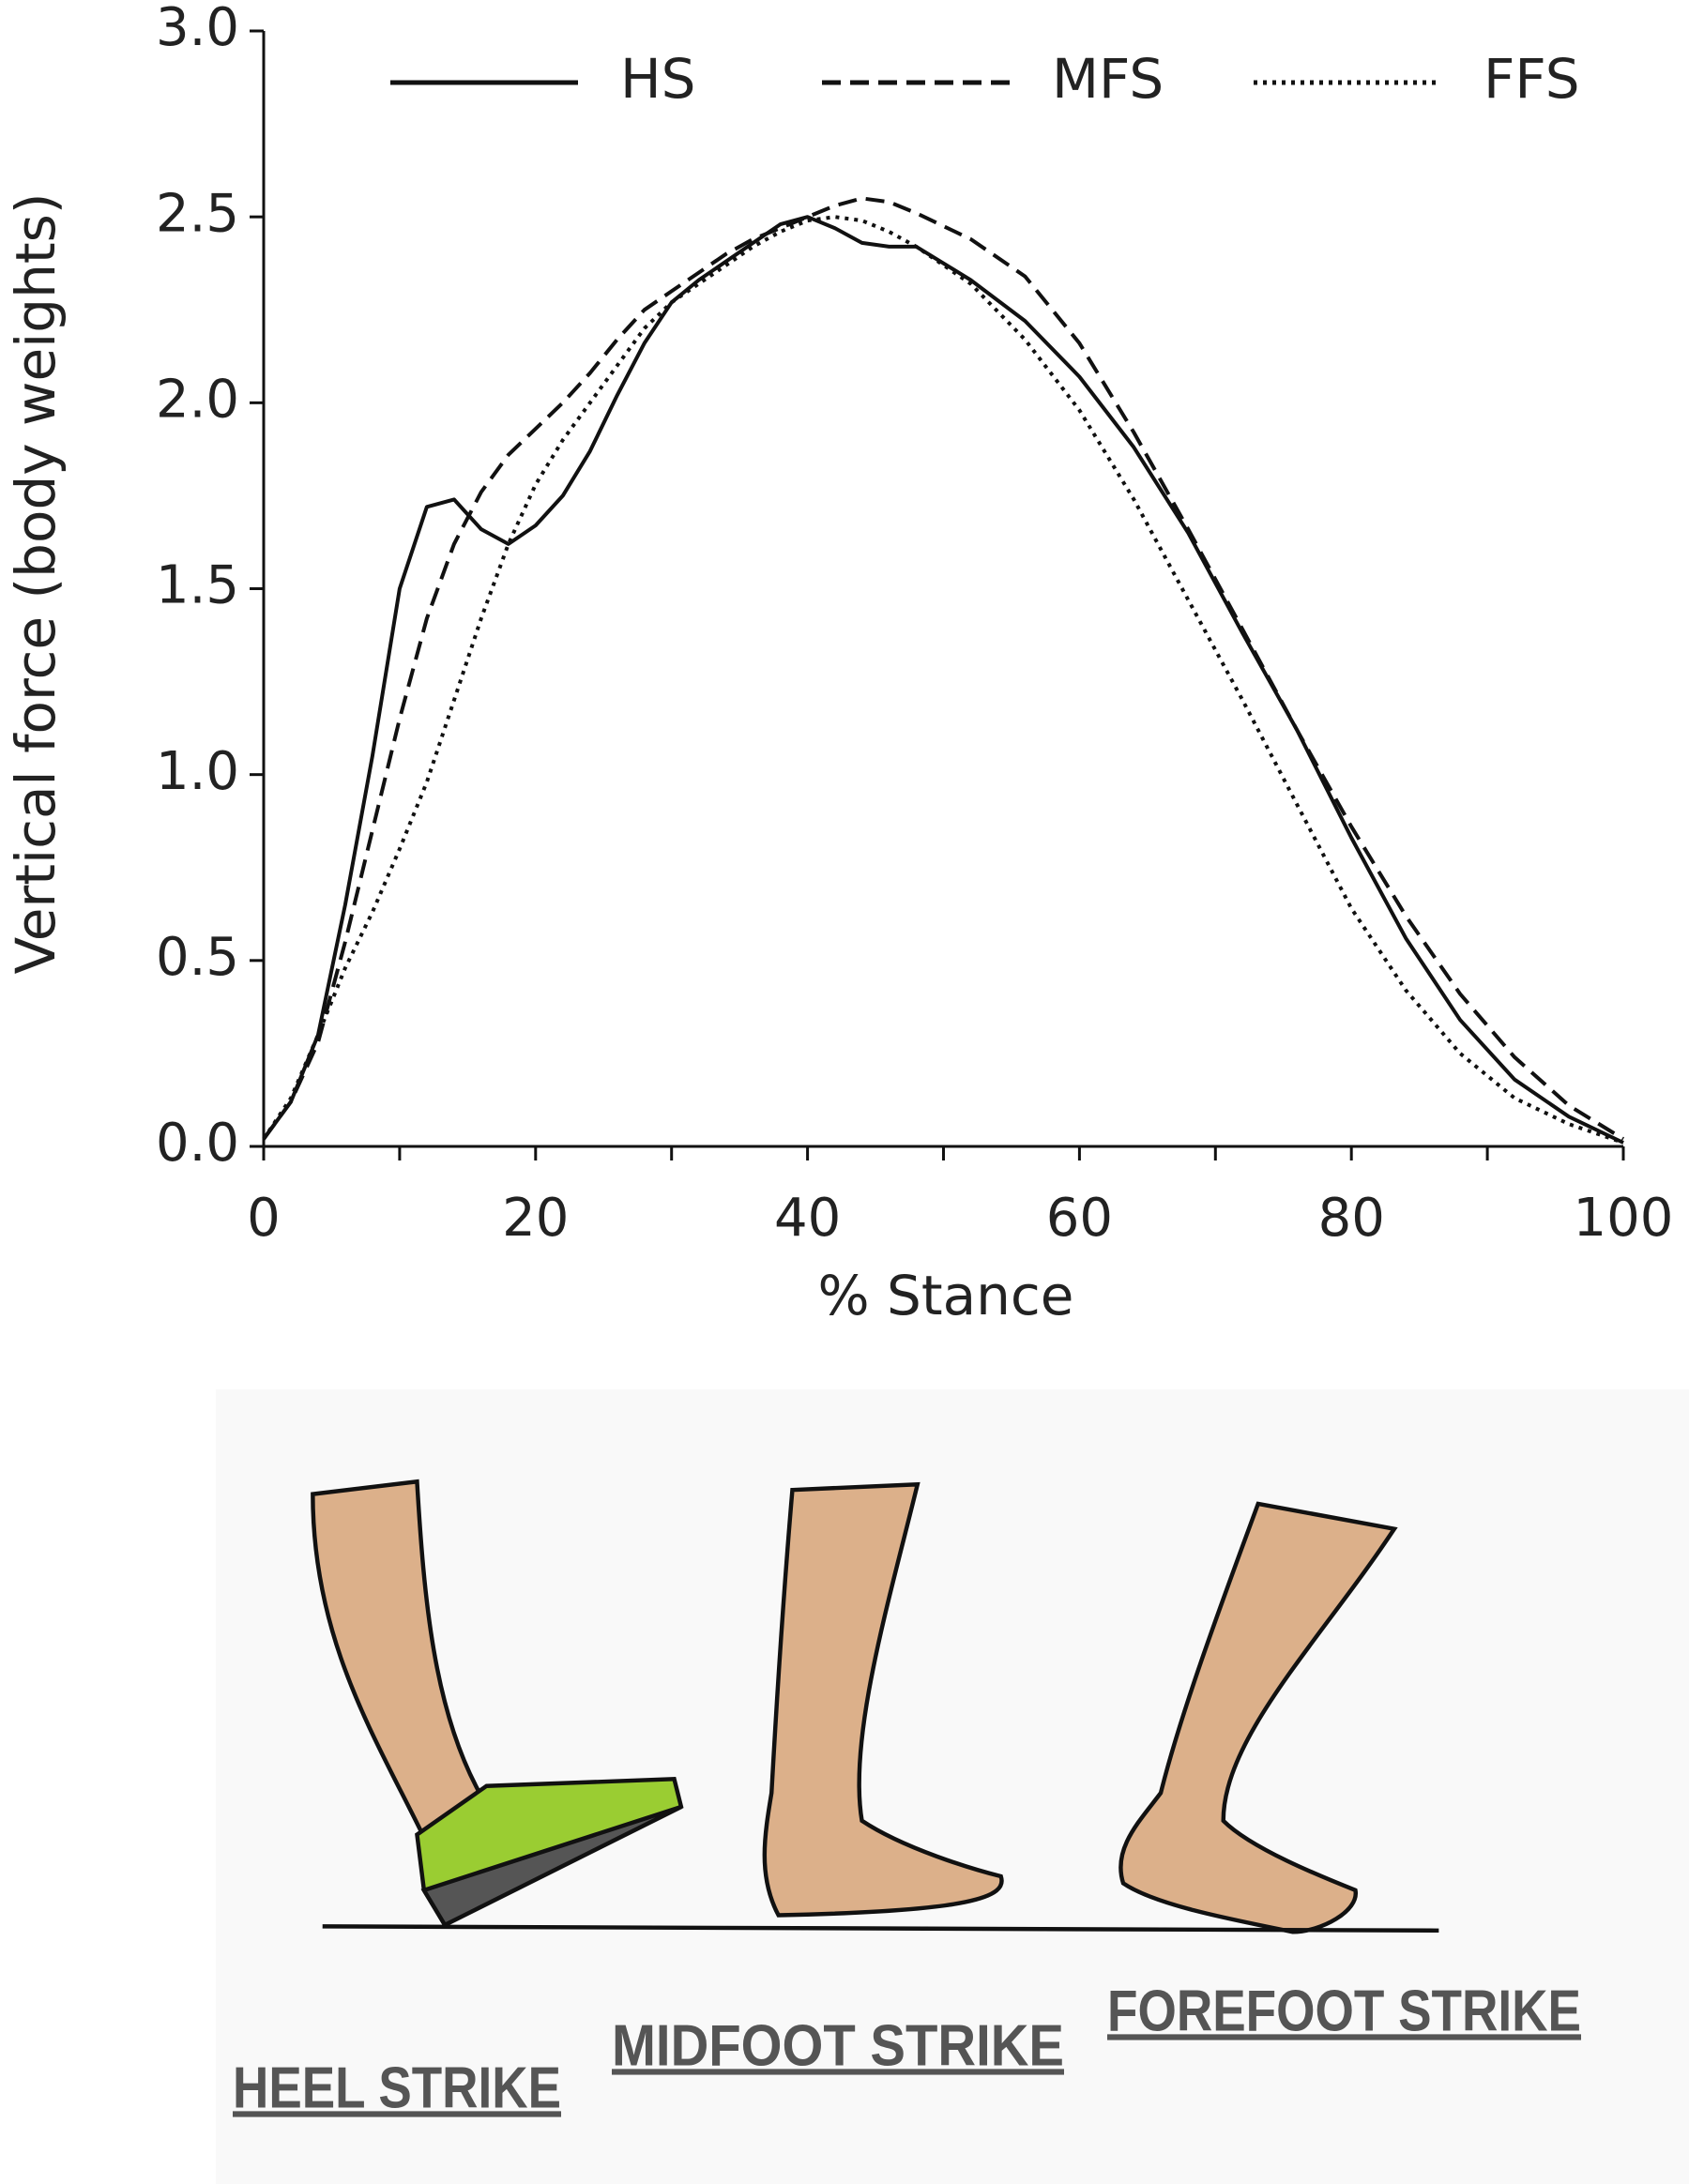 Image resolution: width=1689 pixels, height=2184 pixels. What do you see at coordinates (1079, 1218) in the screenshot?
I see `x-tick-label: 60` at bounding box center [1079, 1218].